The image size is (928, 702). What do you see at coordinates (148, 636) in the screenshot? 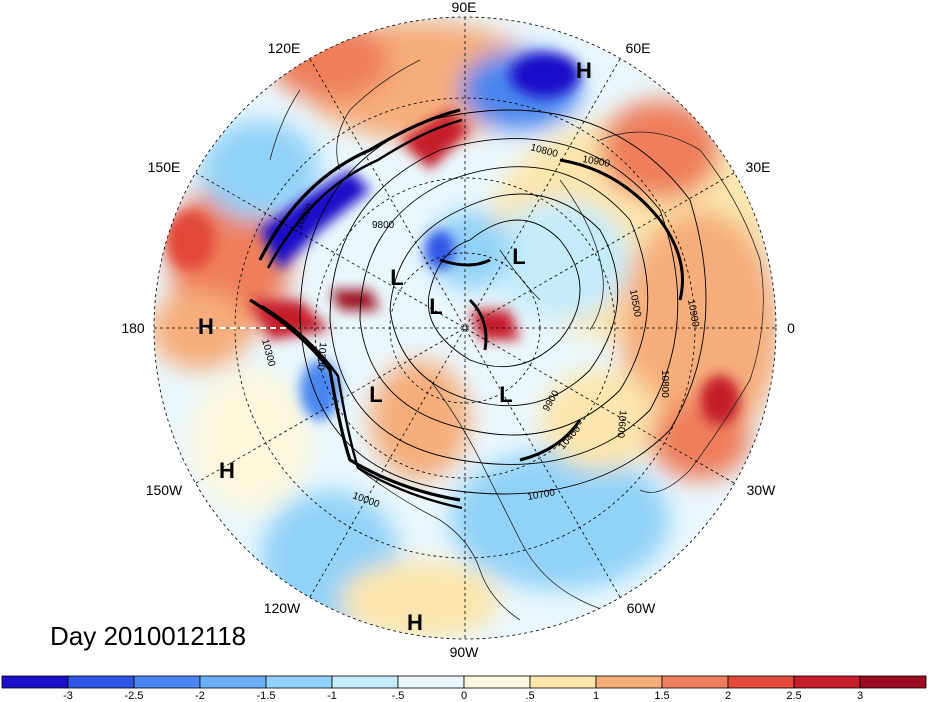
I see `plot-title: Day 2010012118` at bounding box center [148, 636].